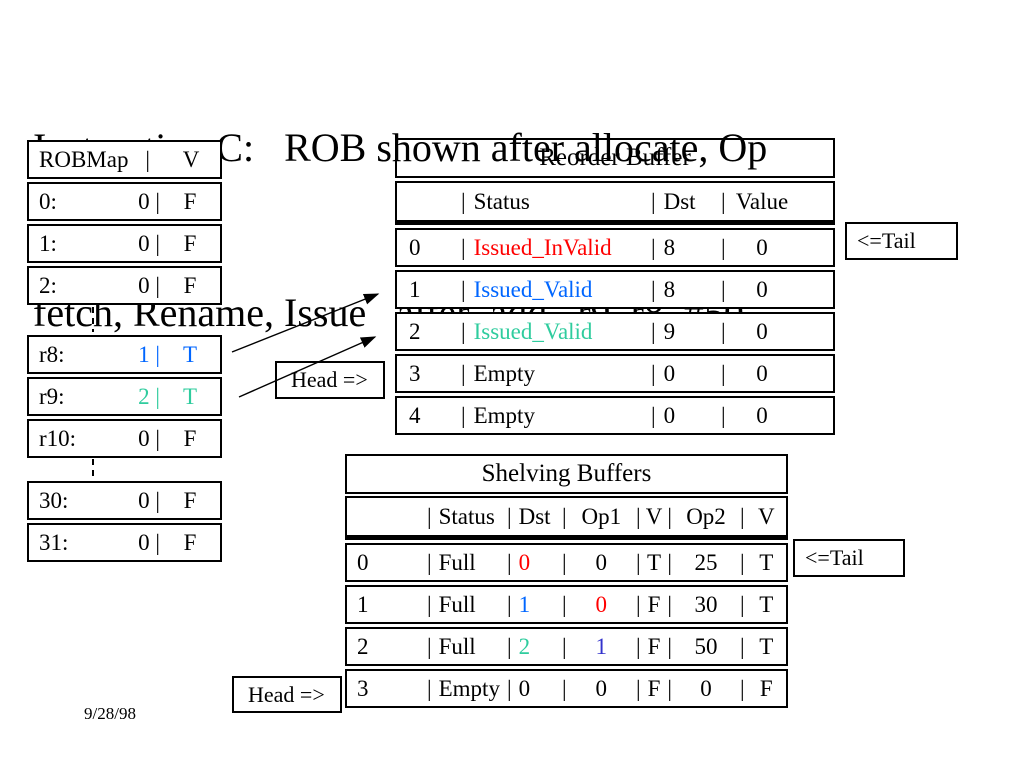 This screenshot has width=1024, height=768. Describe the element at coordinates (149, 354) in the screenshot. I see `robmap-entry-value: 1 |` at that location.